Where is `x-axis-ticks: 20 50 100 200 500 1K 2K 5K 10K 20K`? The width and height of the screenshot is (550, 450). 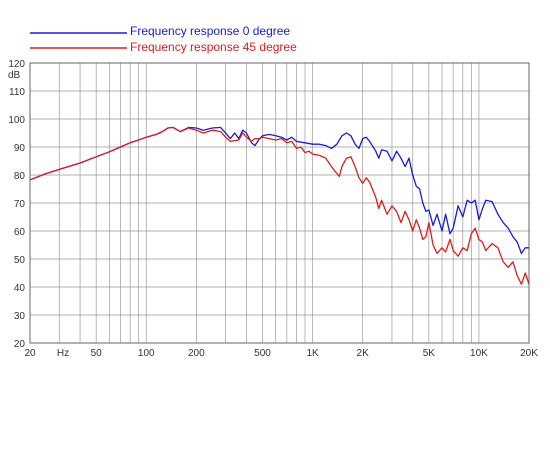 x-axis-ticks: 20 50 100 200 500 1K 2K 5K 10K 20K is located at coordinates (281, 353).